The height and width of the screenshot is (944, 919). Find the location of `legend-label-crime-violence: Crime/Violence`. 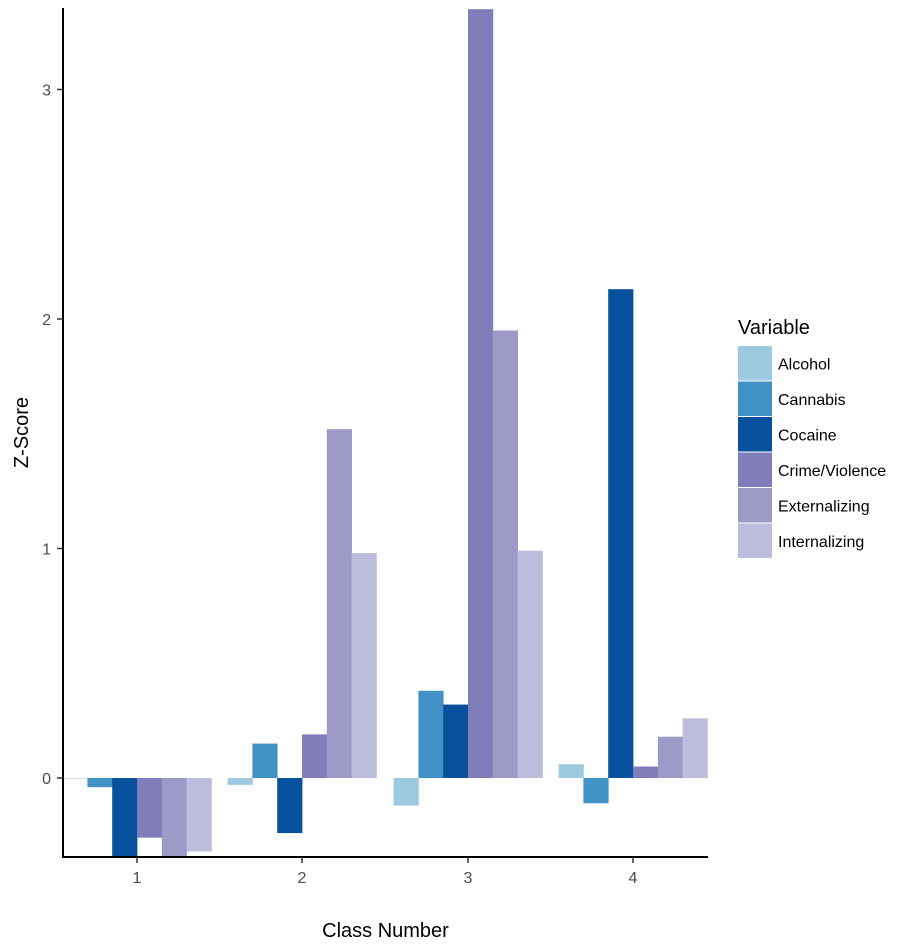

legend-label-crime-violence: Crime/Violence is located at coordinates (832, 471).